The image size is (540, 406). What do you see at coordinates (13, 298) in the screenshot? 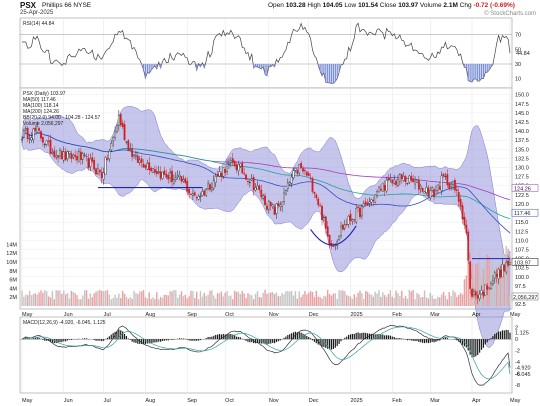
I see `volume-tick-label: 2M` at bounding box center [13, 298].